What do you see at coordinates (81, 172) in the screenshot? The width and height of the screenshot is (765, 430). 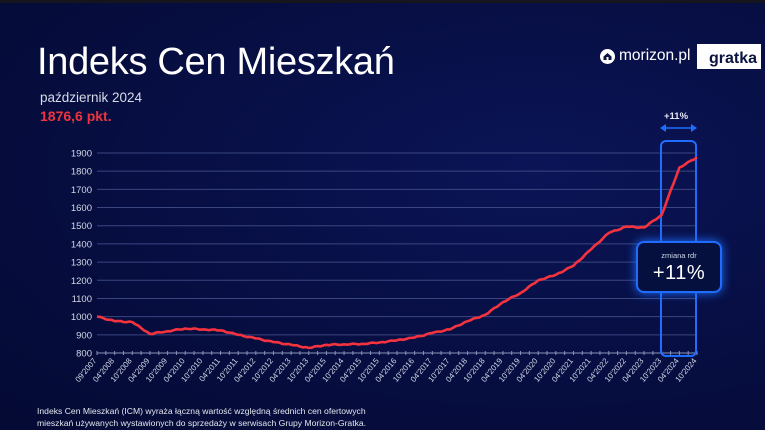 I see `y-tick-label: 1800` at bounding box center [81, 172].